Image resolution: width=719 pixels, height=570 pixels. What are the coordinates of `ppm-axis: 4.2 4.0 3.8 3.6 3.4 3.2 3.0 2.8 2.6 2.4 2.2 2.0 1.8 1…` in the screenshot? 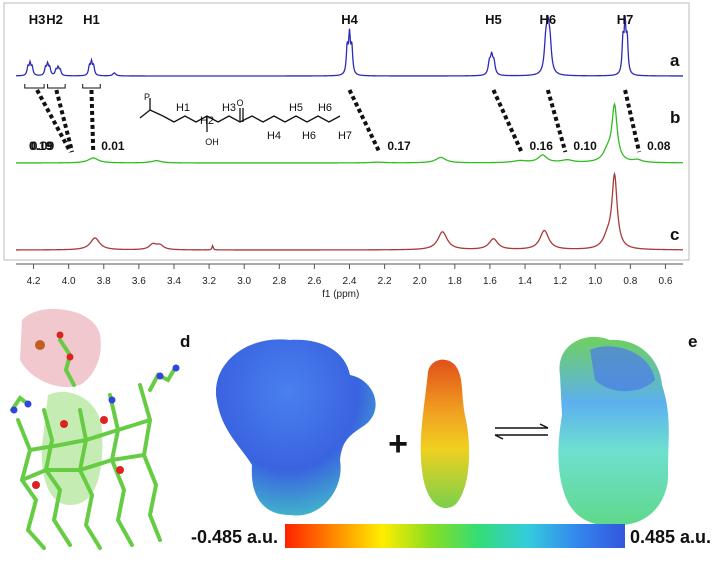 It's located at (349, 281).